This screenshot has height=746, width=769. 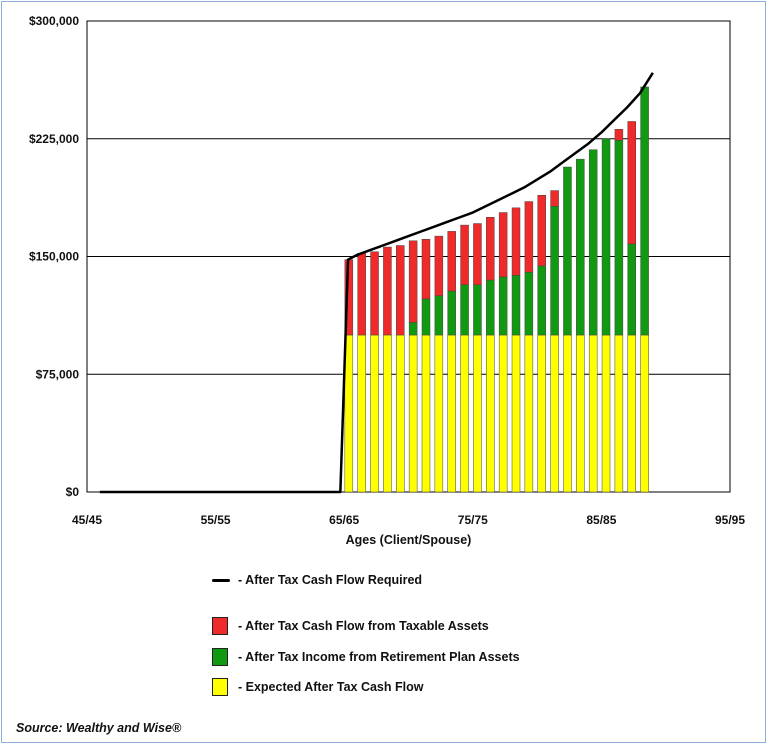 What do you see at coordinates (220, 687) in the screenshot?
I see `expected-swatch` at bounding box center [220, 687].